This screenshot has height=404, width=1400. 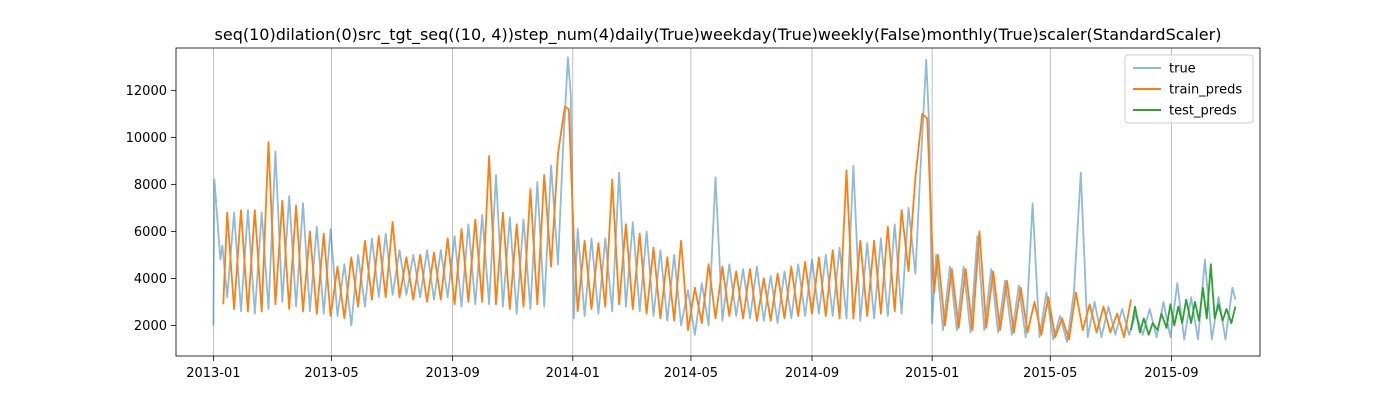 What do you see at coordinates (146, 138) in the screenshot?
I see `y-tick-label: 10000` at bounding box center [146, 138].